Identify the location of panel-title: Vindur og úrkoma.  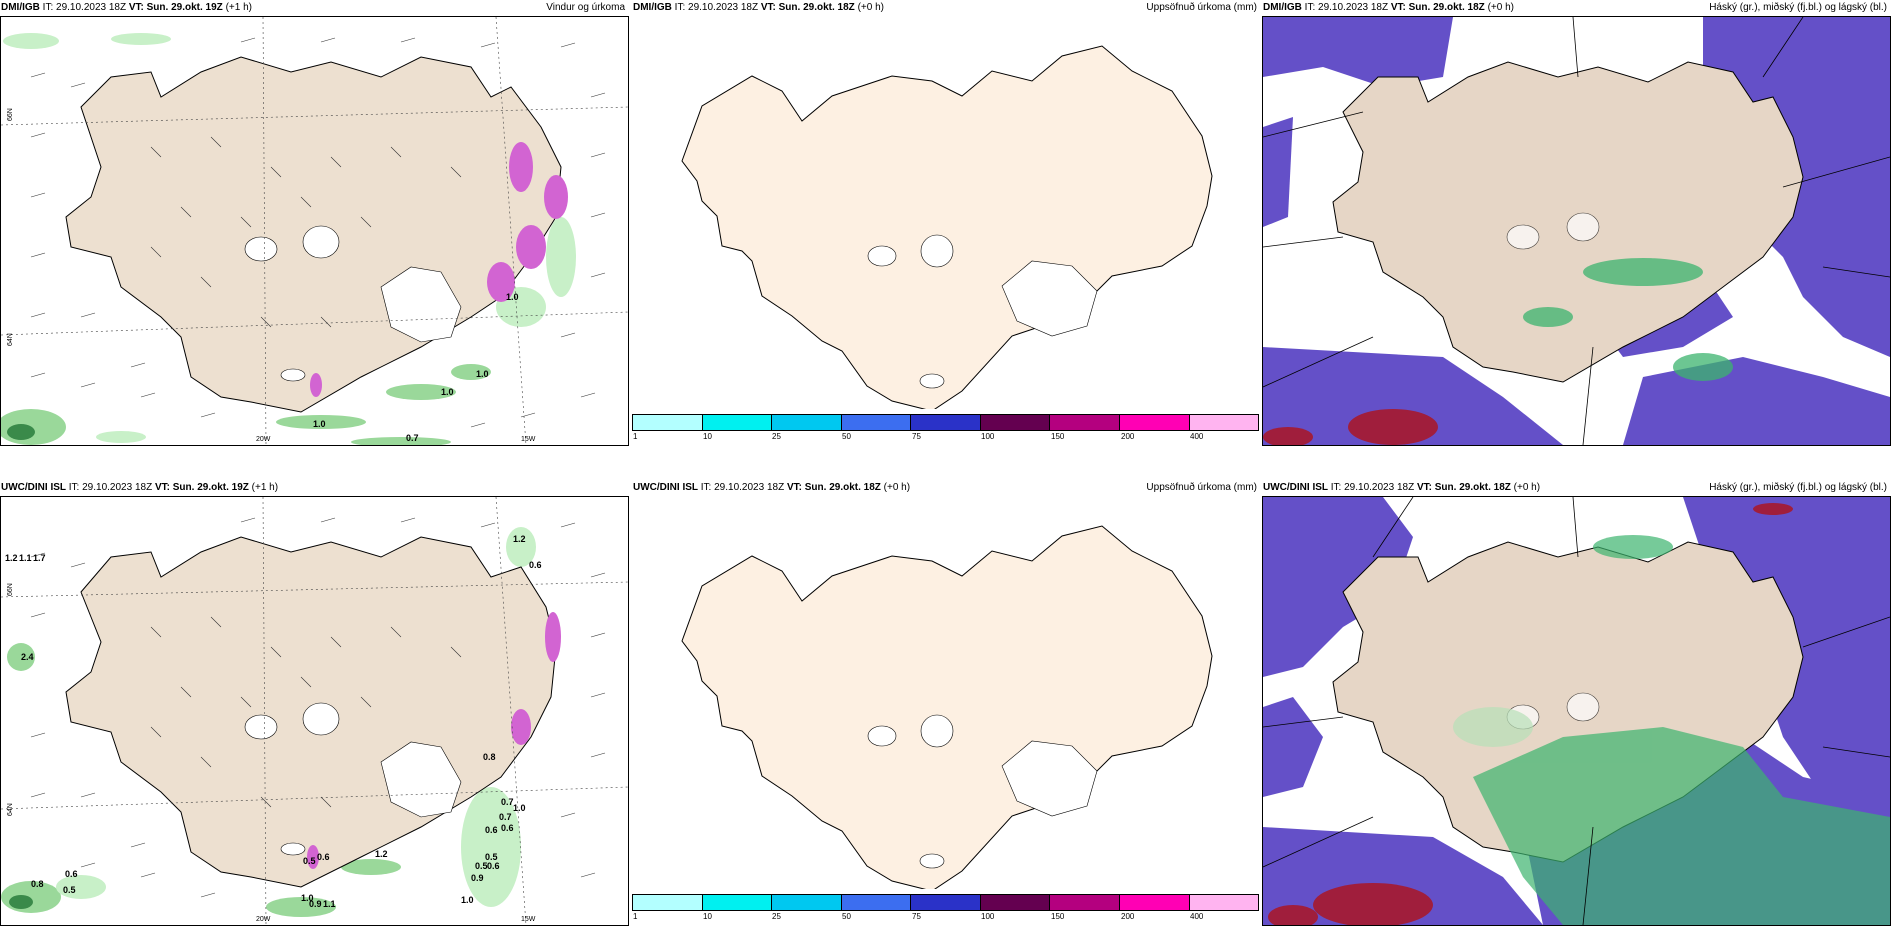
(585, 7).